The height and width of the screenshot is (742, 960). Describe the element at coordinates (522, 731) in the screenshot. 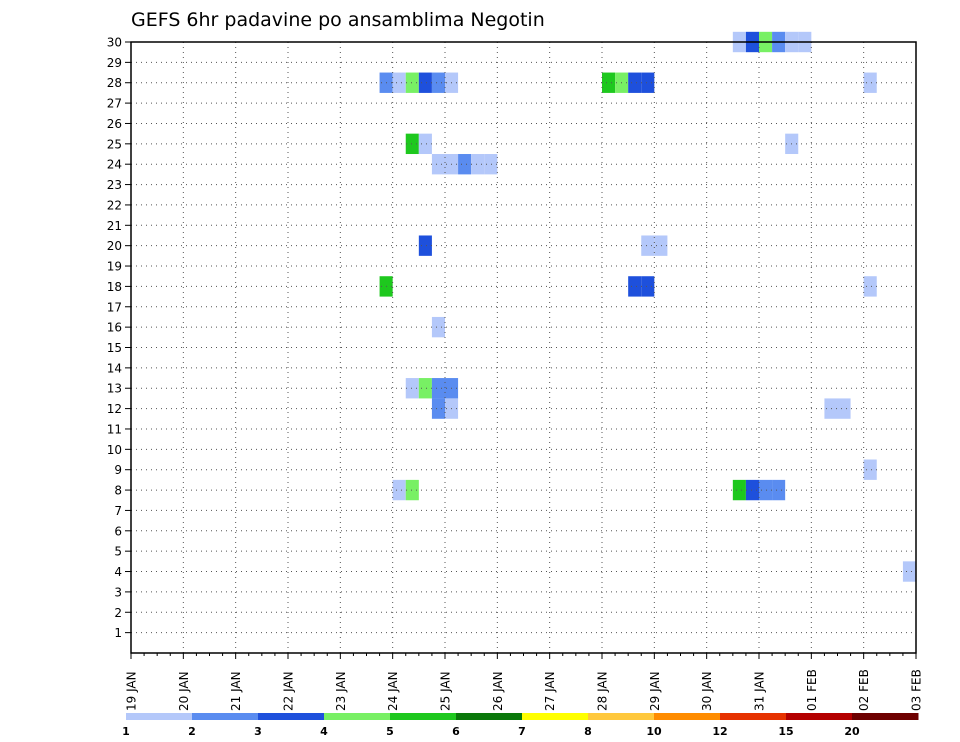

I see `colorbar-label-7: 7` at that location.